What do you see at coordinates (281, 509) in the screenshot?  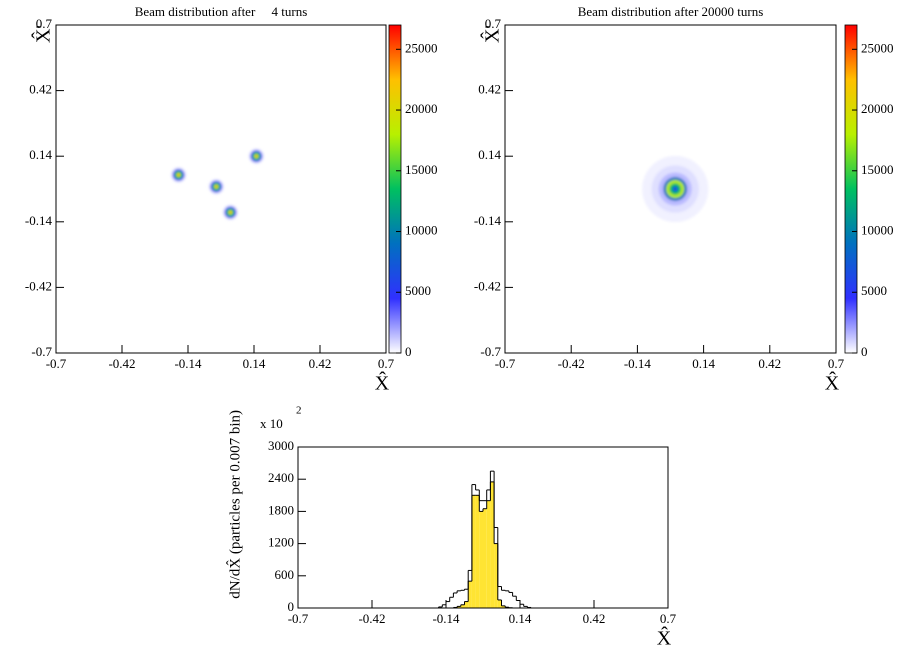 I see `y-tick-label: 1800` at bounding box center [281, 509].